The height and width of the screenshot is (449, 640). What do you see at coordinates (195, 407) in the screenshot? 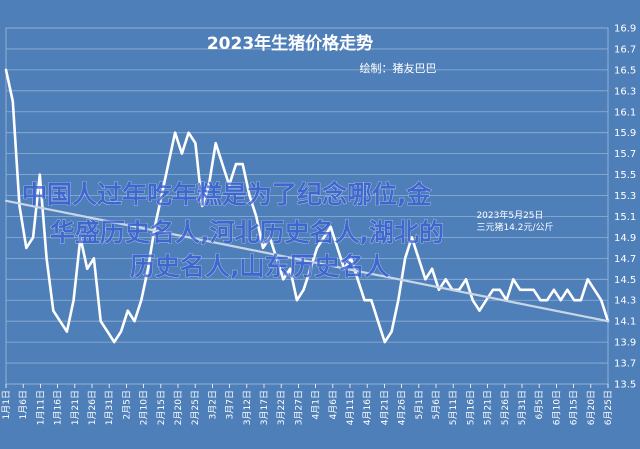
I see `x-tick-label: 2月25日` at bounding box center [195, 407].